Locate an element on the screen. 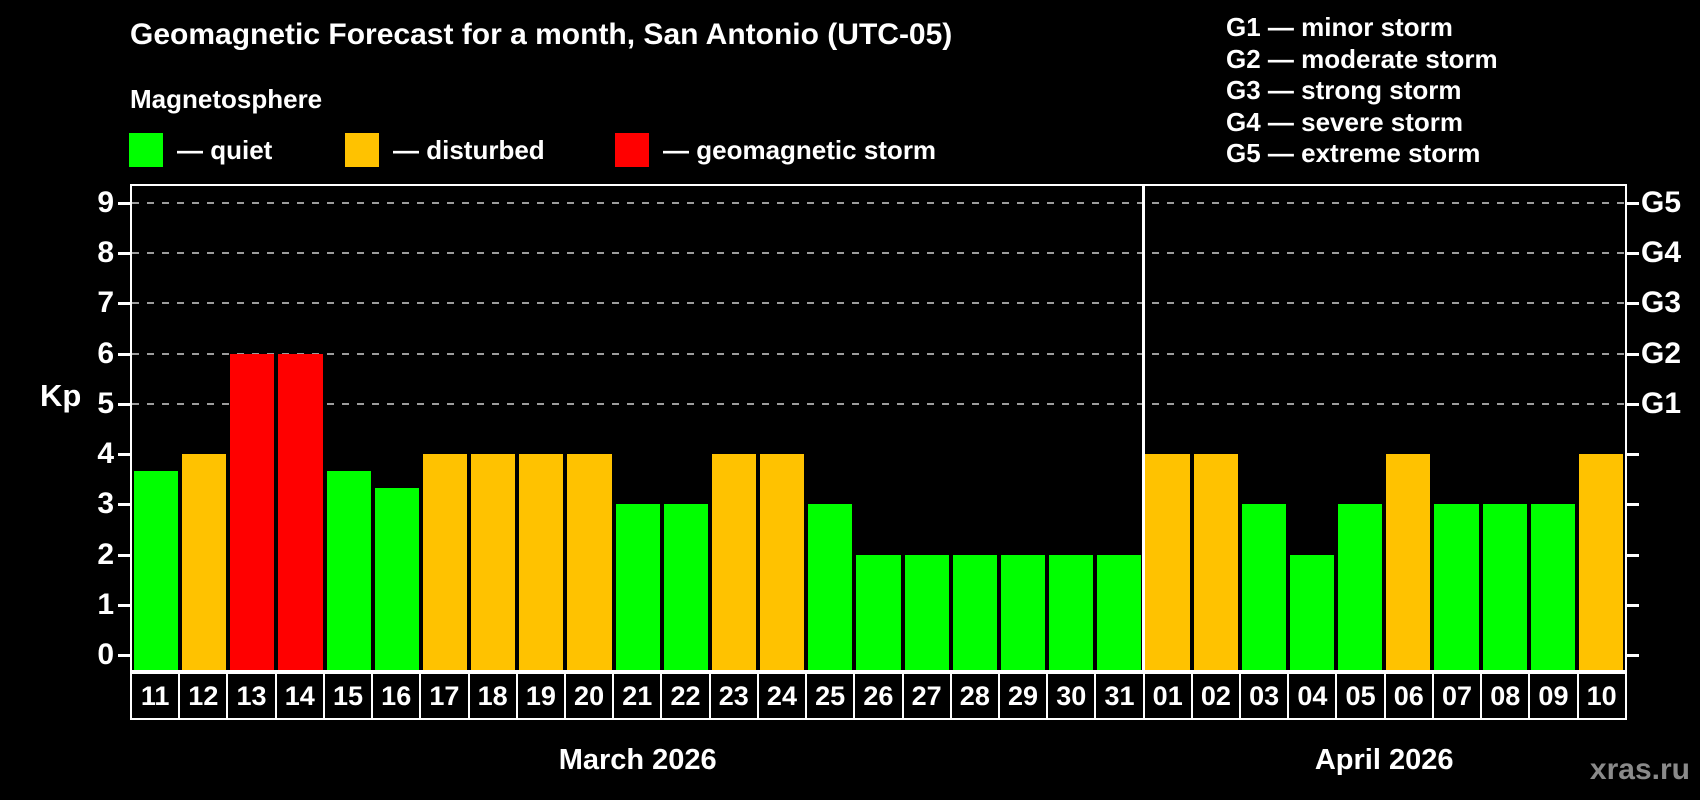  y-axis-label-4: 4 is located at coordinates (105, 454).